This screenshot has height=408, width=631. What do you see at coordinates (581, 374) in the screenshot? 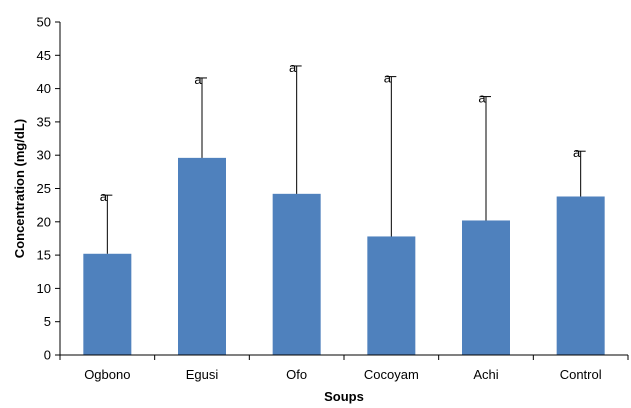
I see `x-tick-label: Control` at bounding box center [581, 374].